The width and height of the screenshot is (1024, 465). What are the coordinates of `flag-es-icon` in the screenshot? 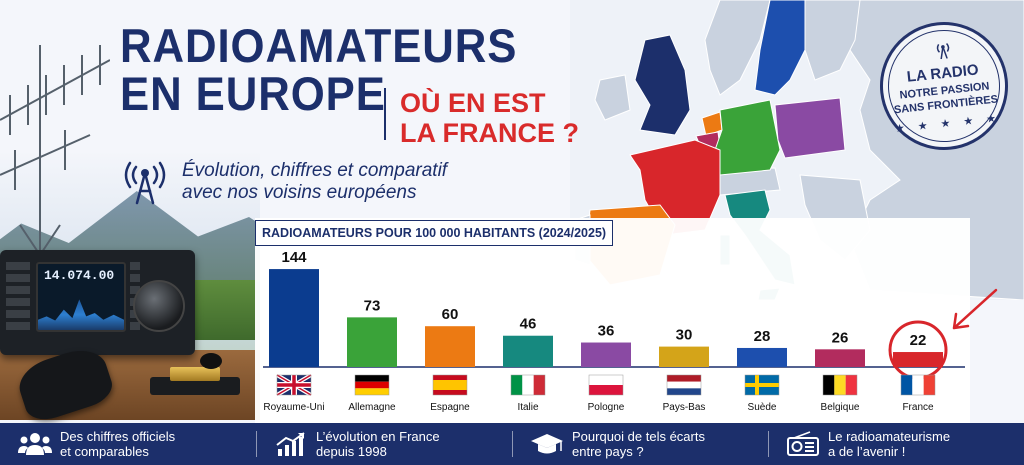 It's located at (450, 385).